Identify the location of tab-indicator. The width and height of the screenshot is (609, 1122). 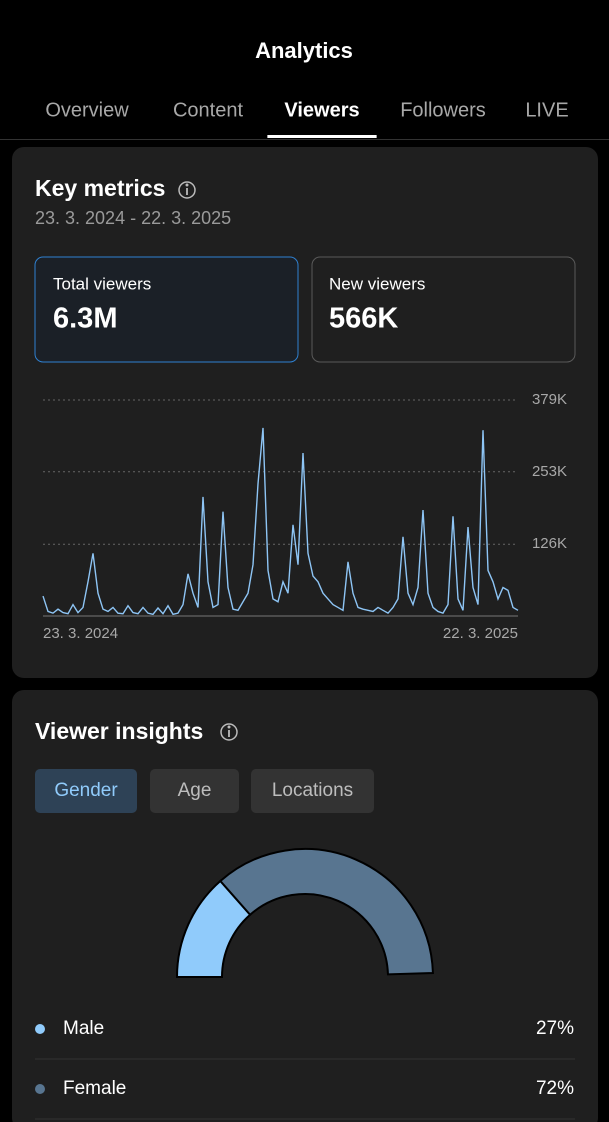
(322, 136).